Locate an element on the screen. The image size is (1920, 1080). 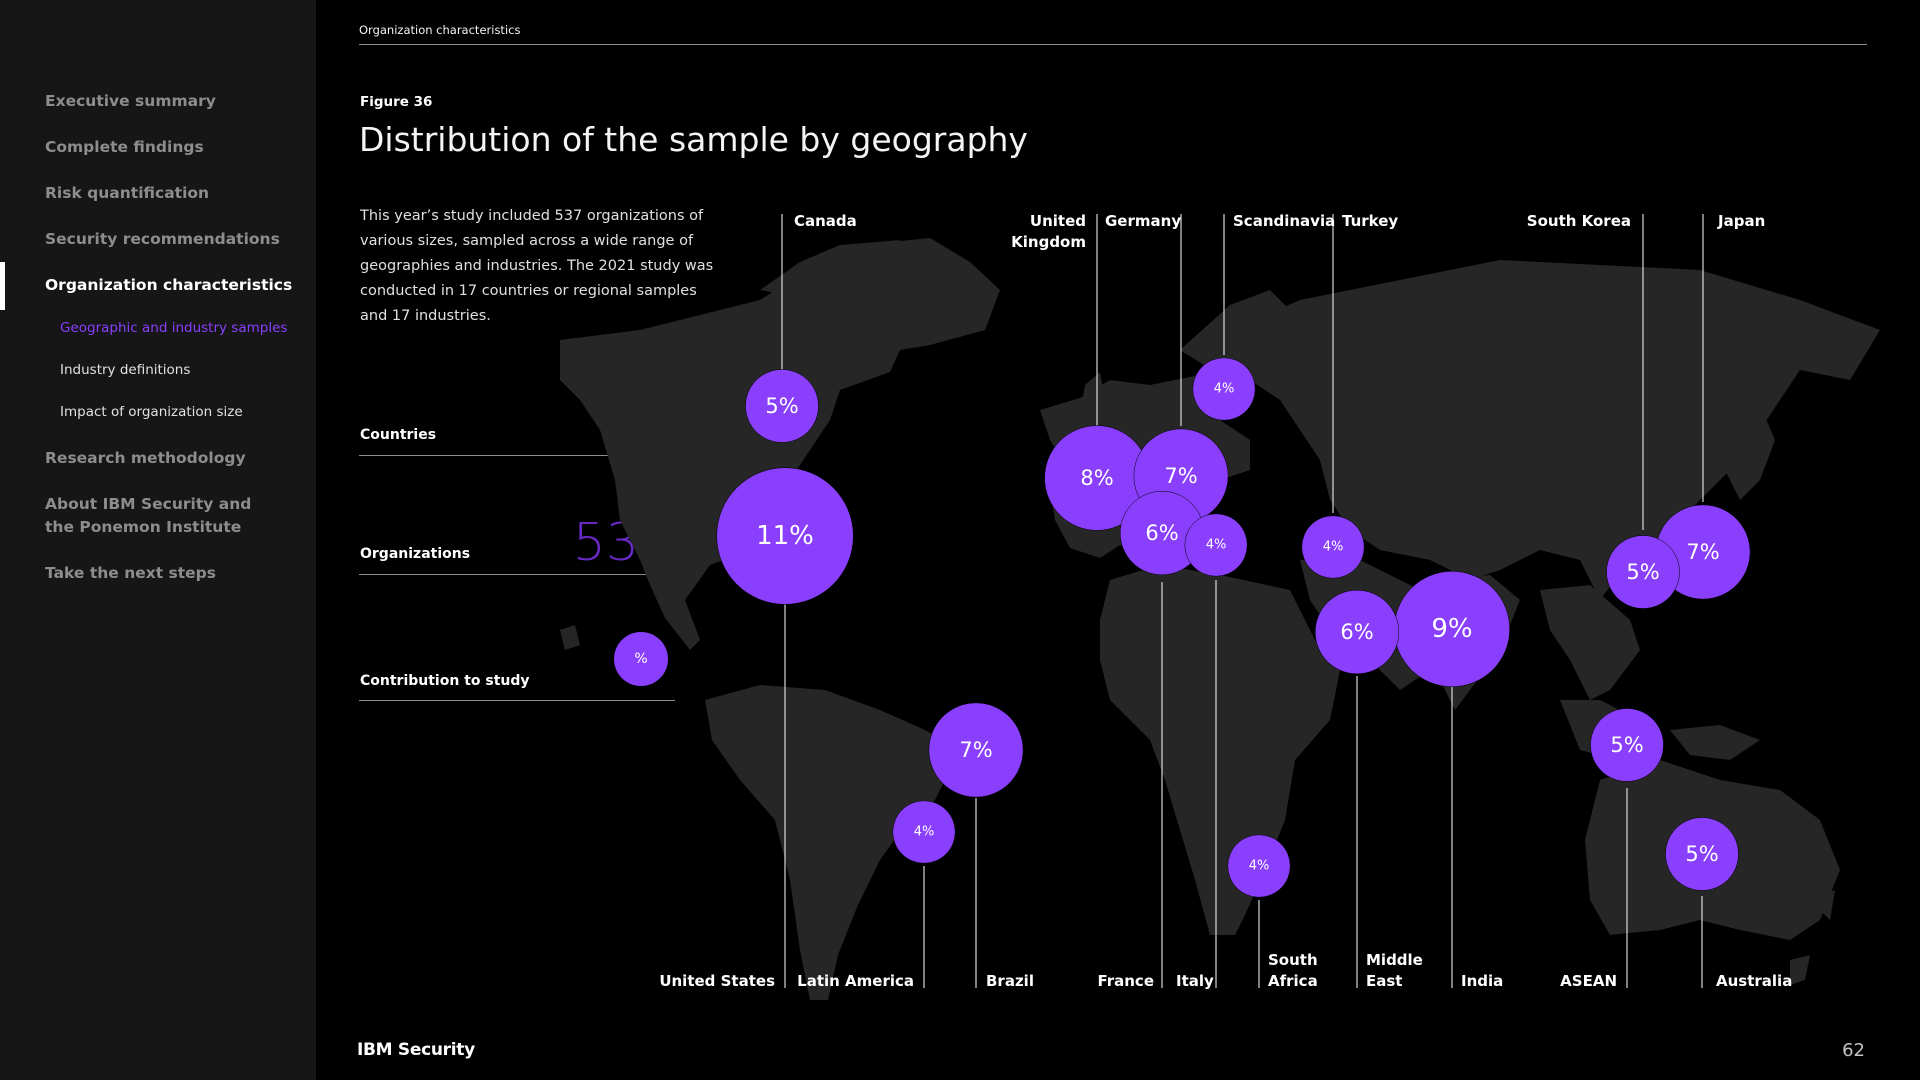
value-label-asean: 5% is located at coordinates (1626, 745).